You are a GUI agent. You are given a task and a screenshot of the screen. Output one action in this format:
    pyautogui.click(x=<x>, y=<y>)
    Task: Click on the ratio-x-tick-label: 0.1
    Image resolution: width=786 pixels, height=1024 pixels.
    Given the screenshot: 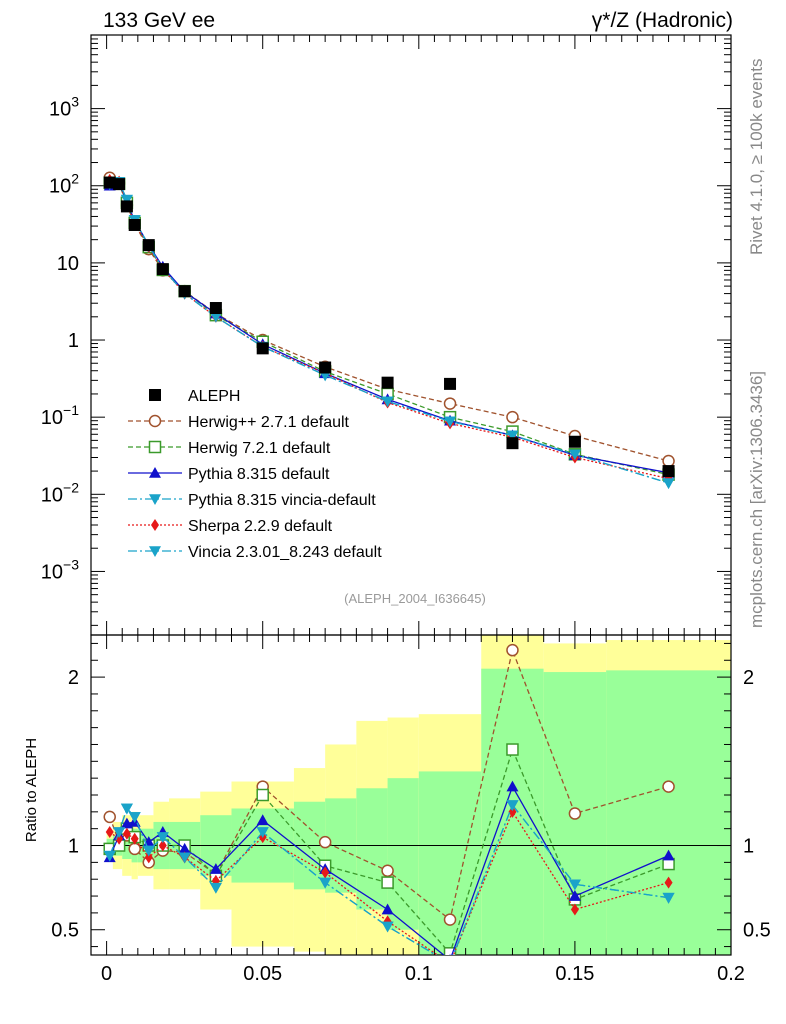 What is the action you would take?
    pyautogui.click(x=419, y=974)
    